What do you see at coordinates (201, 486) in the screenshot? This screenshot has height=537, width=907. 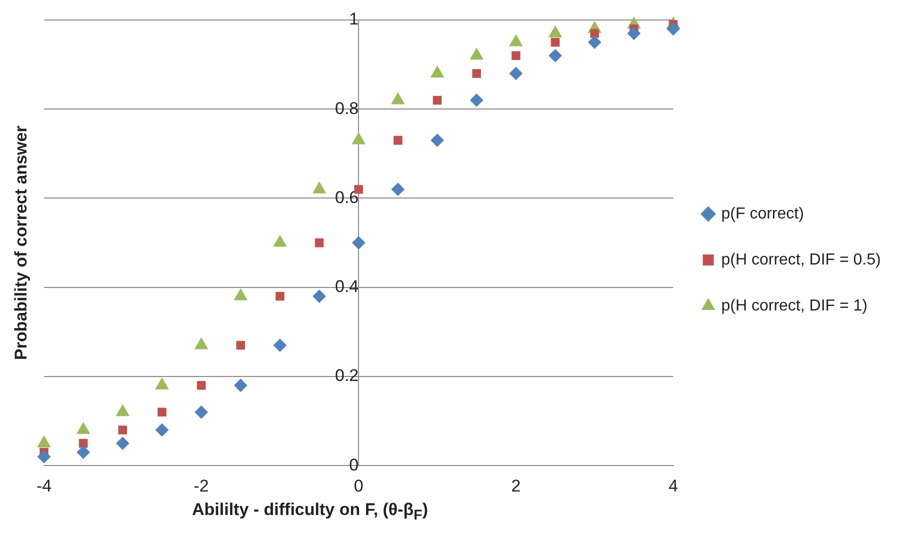 I see `x-tick-label: -2` at bounding box center [201, 486].